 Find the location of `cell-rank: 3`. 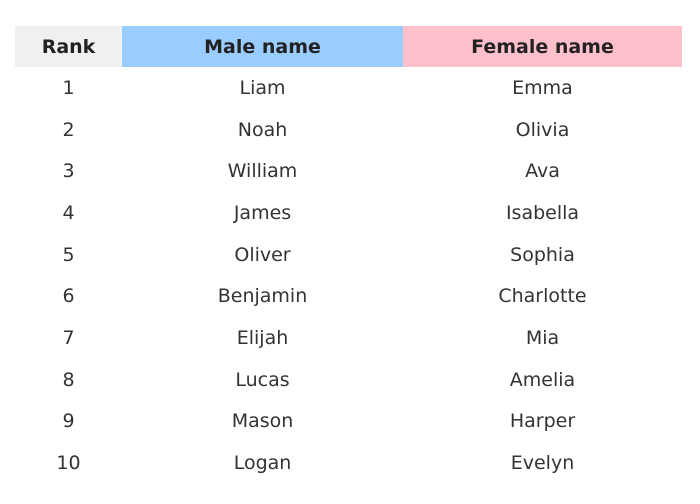

cell-rank: 3 is located at coordinates (68, 171).